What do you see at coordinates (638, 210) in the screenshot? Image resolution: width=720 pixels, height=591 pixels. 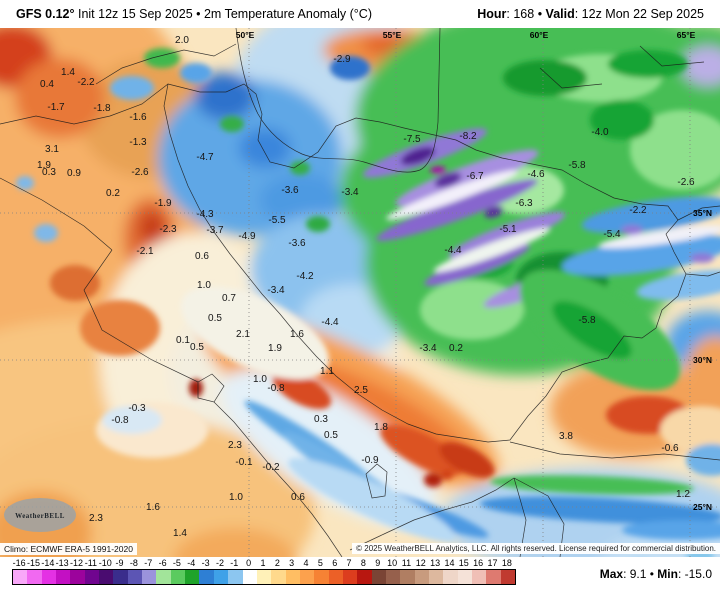 I see `value-label: -2.2` at bounding box center [638, 210].